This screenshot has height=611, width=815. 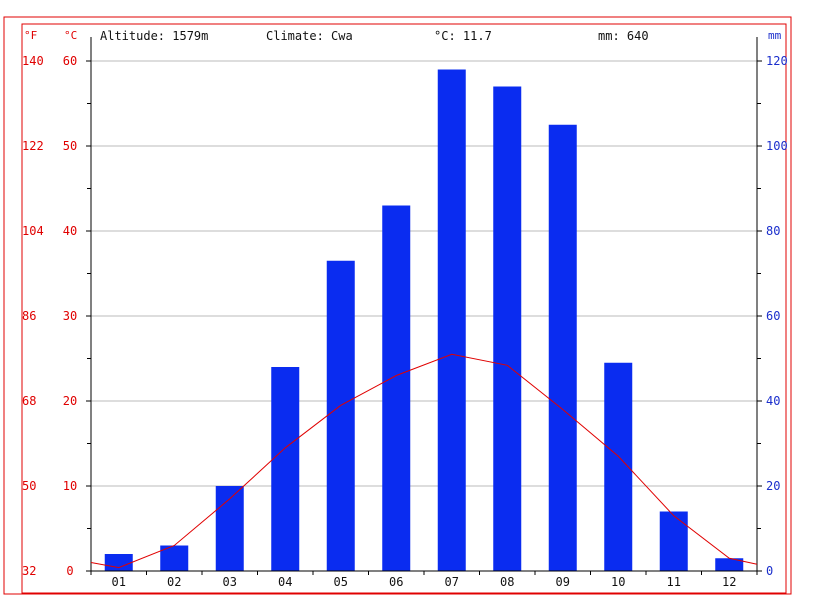 I want to click on celsius-tick-label: 0, so click(x=69, y=571).